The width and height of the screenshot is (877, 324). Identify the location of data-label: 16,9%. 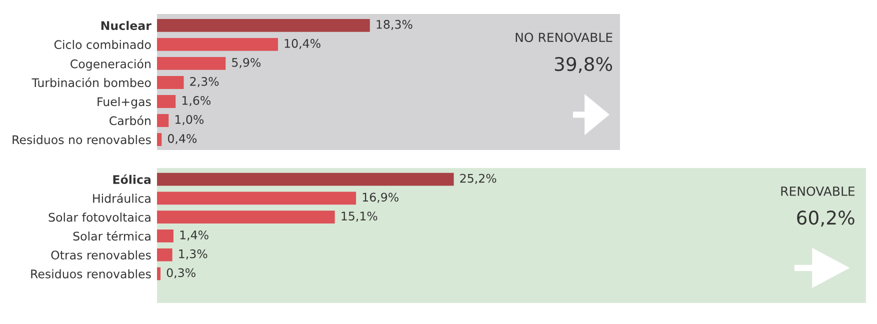
(380, 197).